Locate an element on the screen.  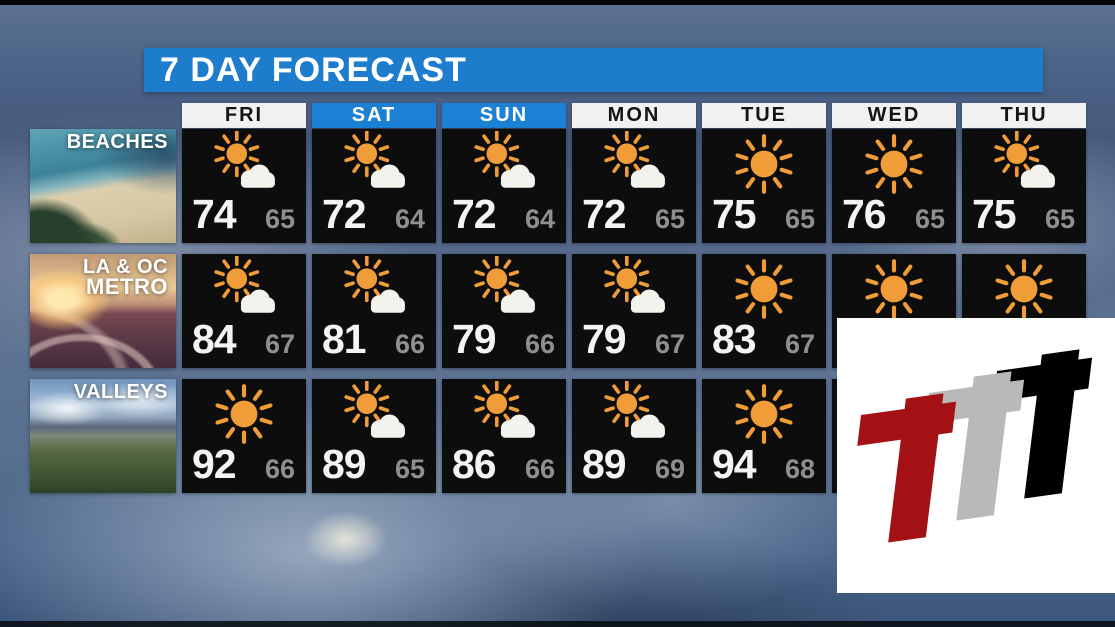
region-photo-valleys: VALLEYS is located at coordinates (103, 436).